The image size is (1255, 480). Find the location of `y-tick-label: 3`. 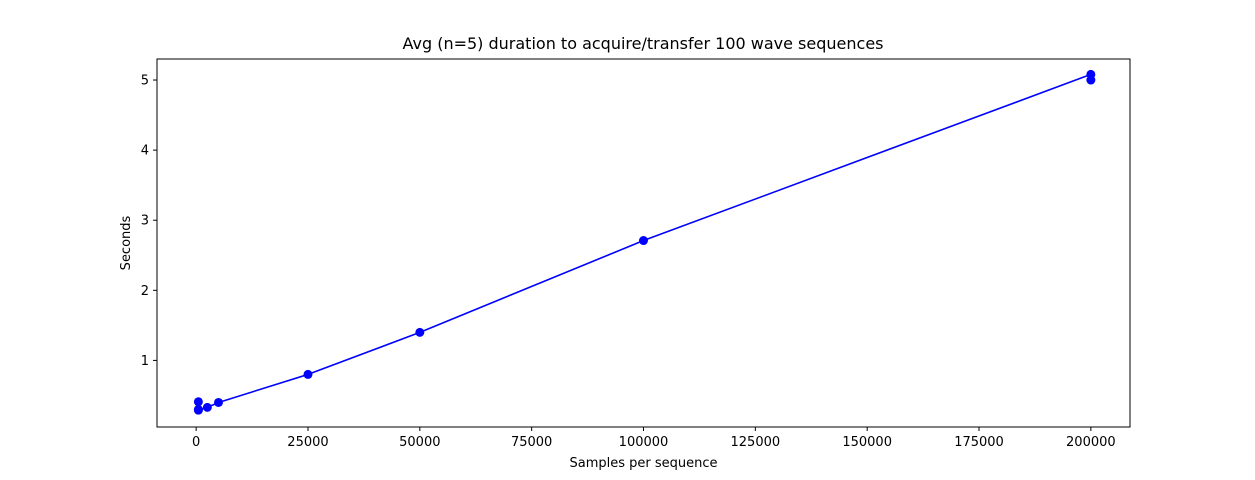

y-tick-label: 3 is located at coordinates (145, 221).